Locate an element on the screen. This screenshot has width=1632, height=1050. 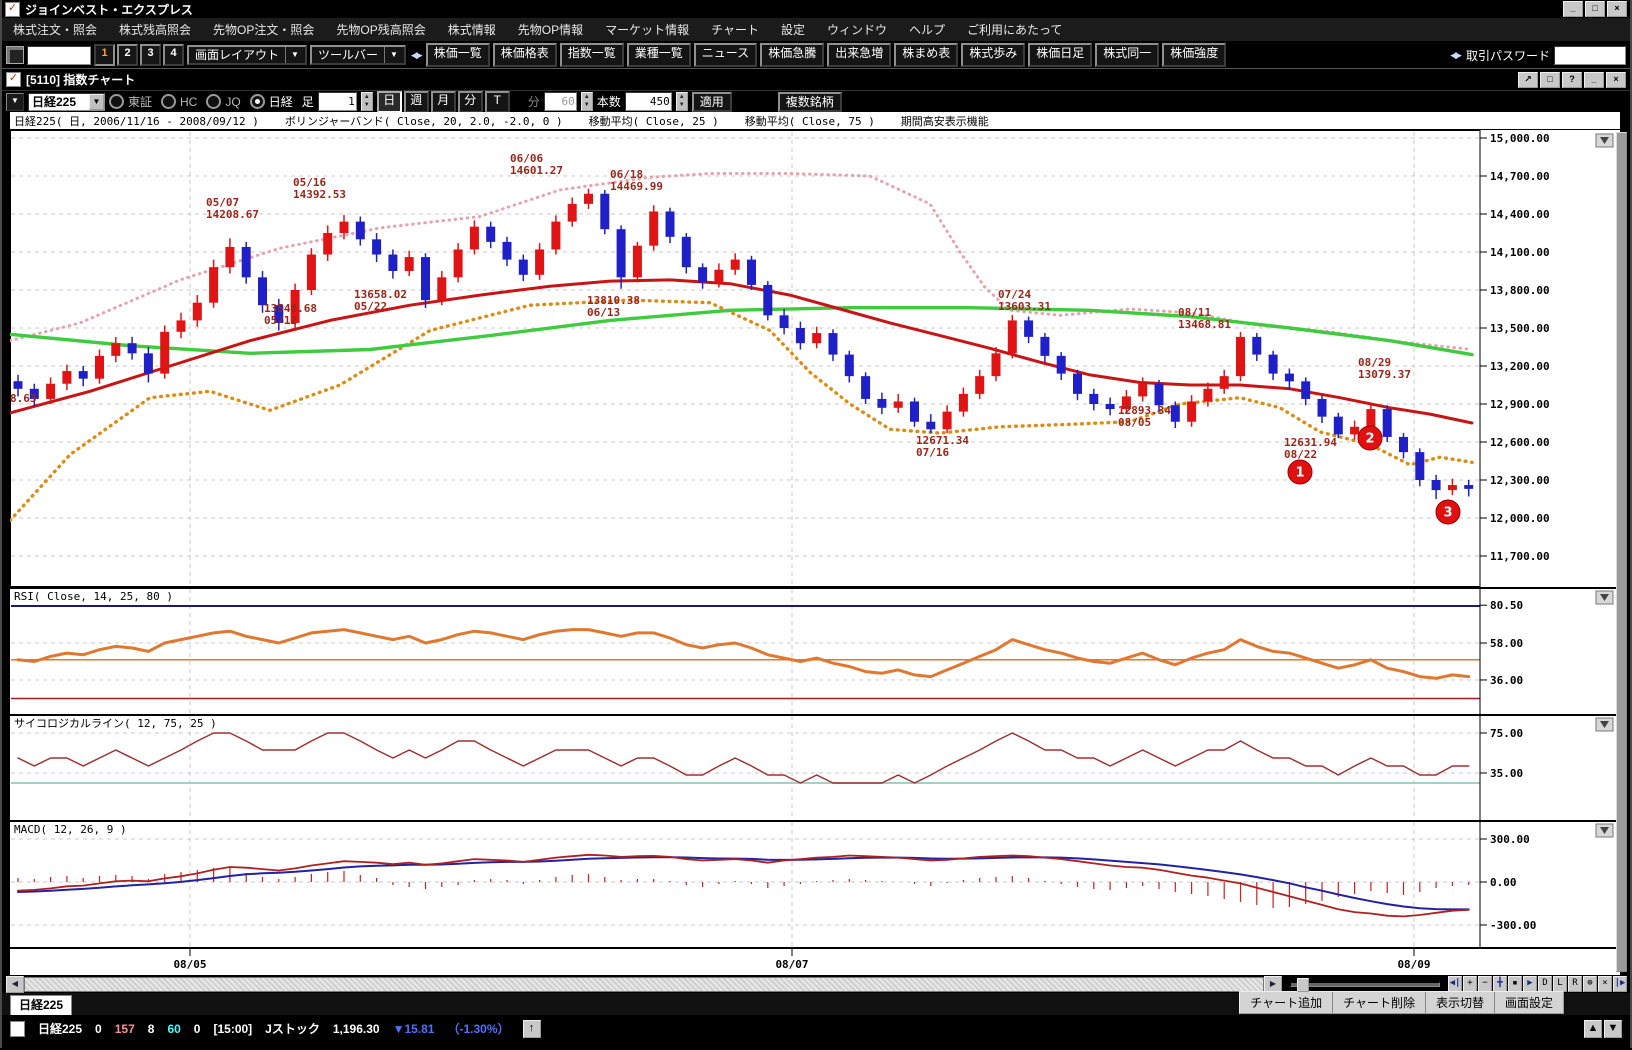
ashi-count-input is located at coordinates (337, 101).